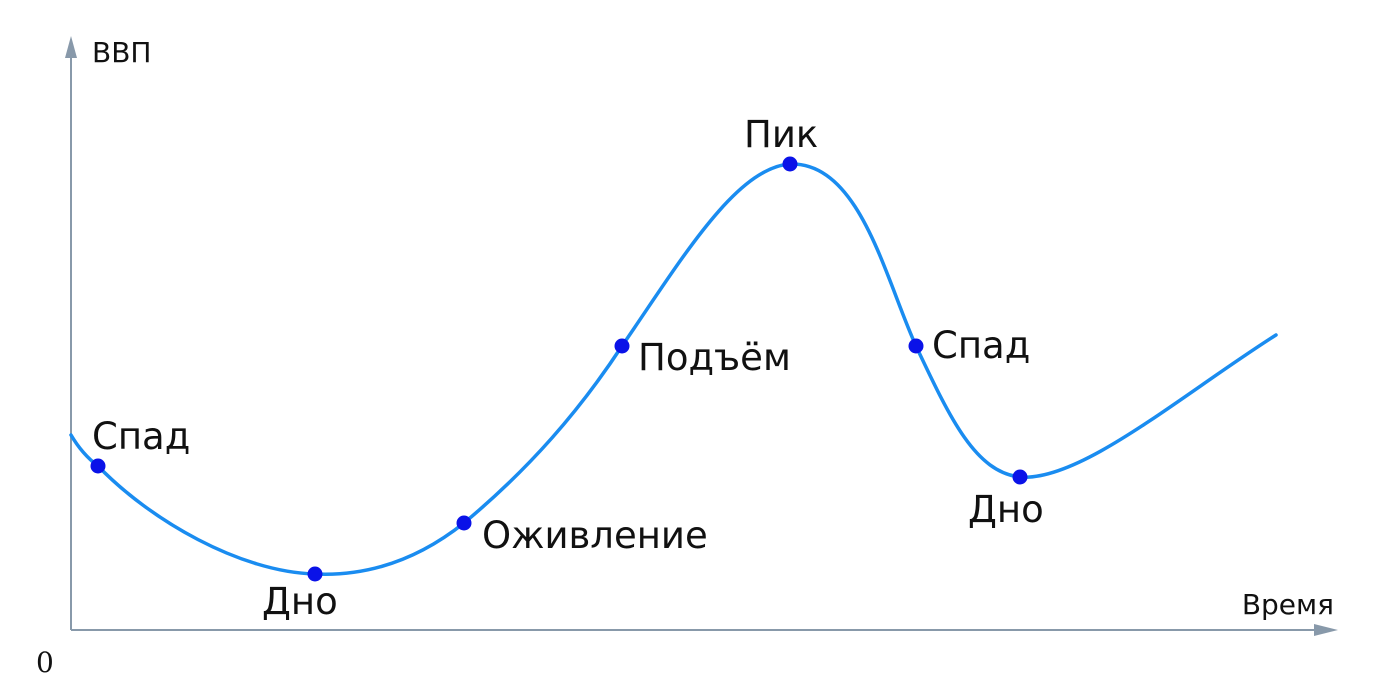 The height and width of the screenshot is (700, 1400). What do you see at coordinates (1006, 509) in the screenshot?
I see `label-dno-2: Дно` at bounding box center [1006, 509].